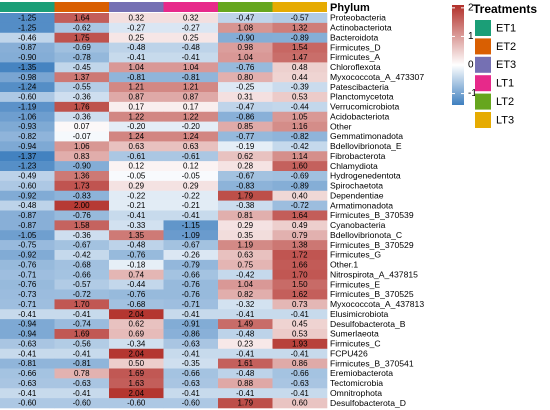 This screenshot has width=550, height=410. I want to click on row-label: Proteobacteria, so click(358, 18).